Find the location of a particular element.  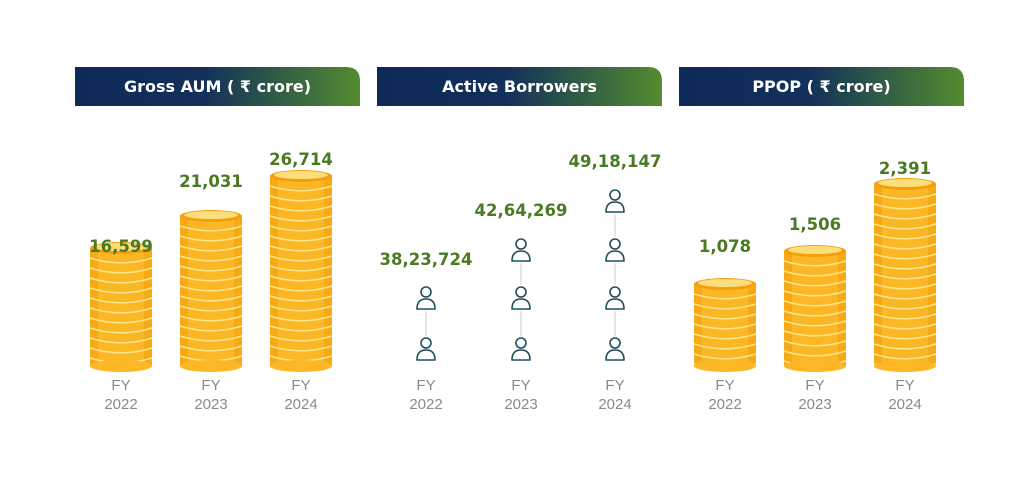

year-label-ppop-fy2024: FY 2024 is located at coordinates (905, 395).